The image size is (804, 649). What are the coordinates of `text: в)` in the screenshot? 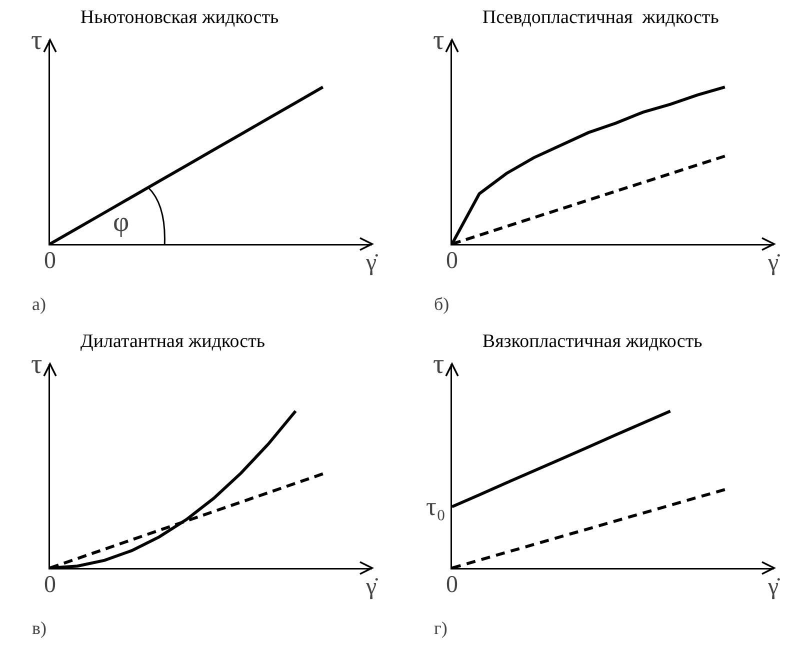 It's located at (39, 628).